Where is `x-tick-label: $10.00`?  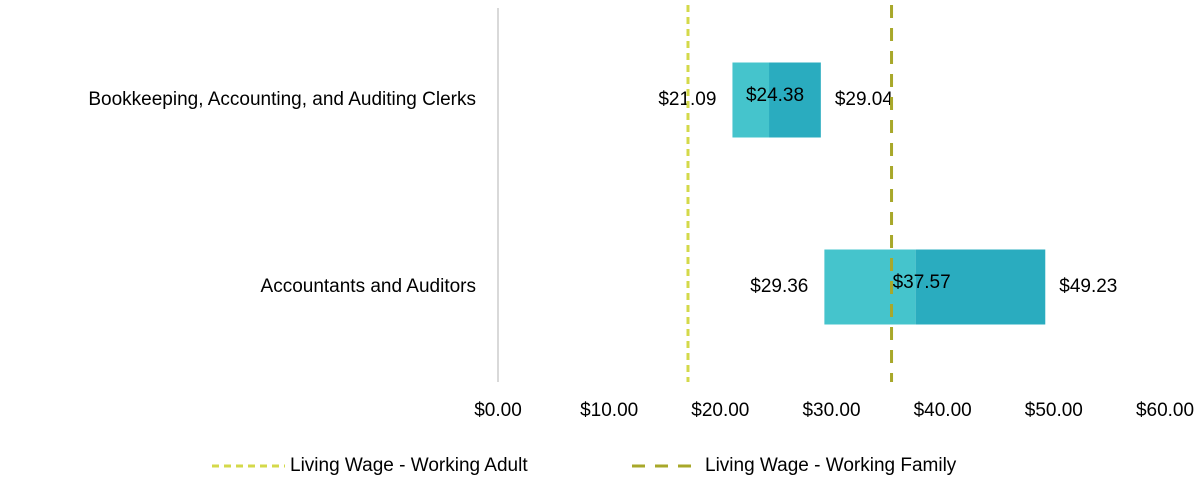 x-tick-label: $10.00 is located at coordinates (609, 410).